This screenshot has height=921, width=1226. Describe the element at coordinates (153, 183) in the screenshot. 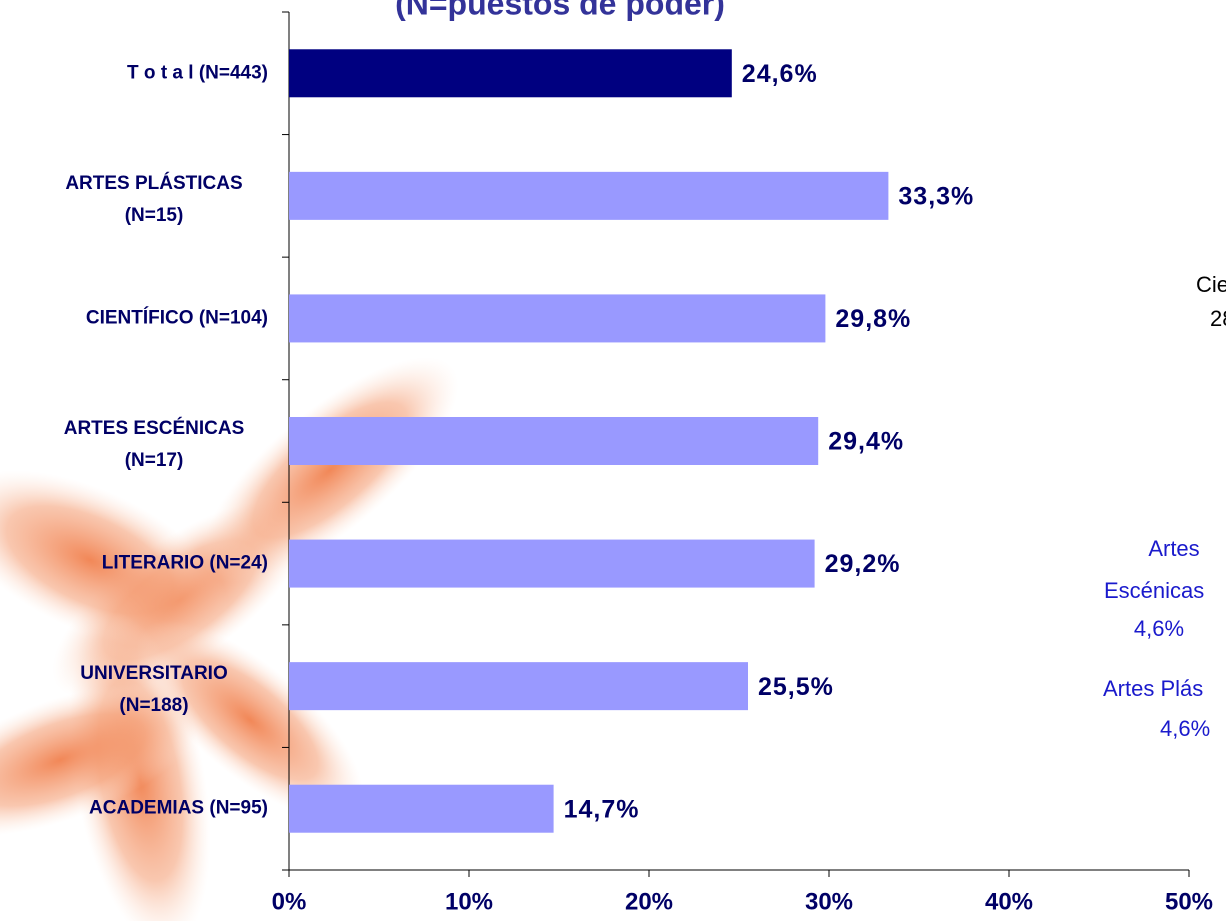

I see `category-label-line: ARTES PLÁSTICAS` at that location.